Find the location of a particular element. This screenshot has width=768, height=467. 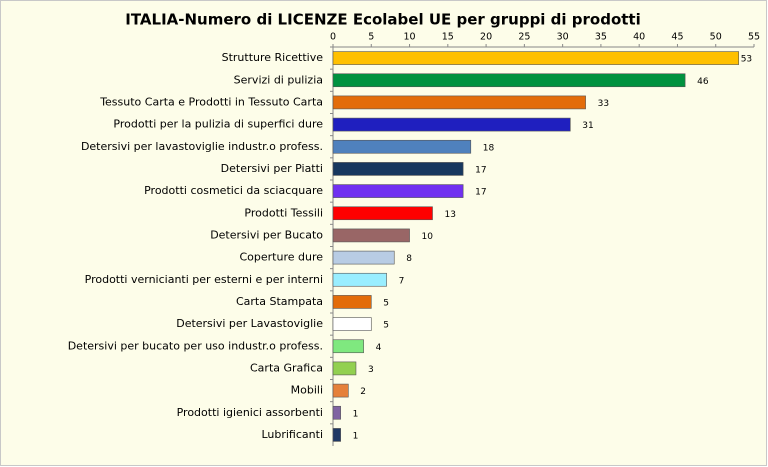

category-label: Carta Stampata is located at coordinates (279, 301).